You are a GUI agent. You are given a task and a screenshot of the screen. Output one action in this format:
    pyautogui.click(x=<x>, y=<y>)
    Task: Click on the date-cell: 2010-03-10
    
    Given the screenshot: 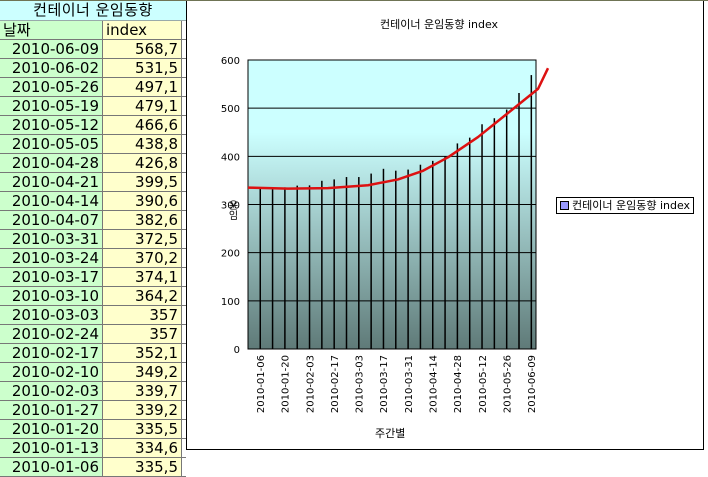 What is the action you would take?
    pyautogui.click(x=51, y=296)
    